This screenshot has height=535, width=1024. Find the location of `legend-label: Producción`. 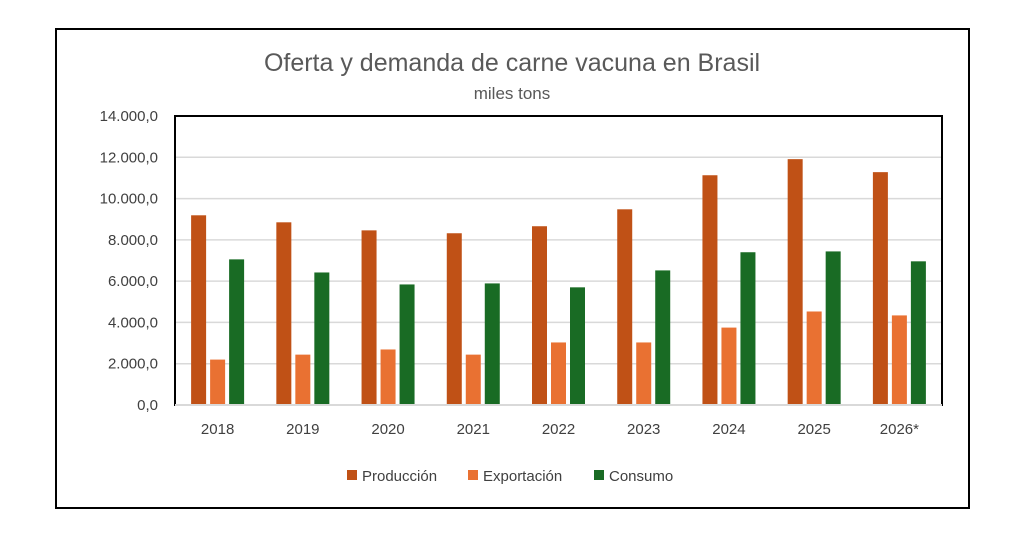

legend-label: Producción is located at coordinates (399, 476).